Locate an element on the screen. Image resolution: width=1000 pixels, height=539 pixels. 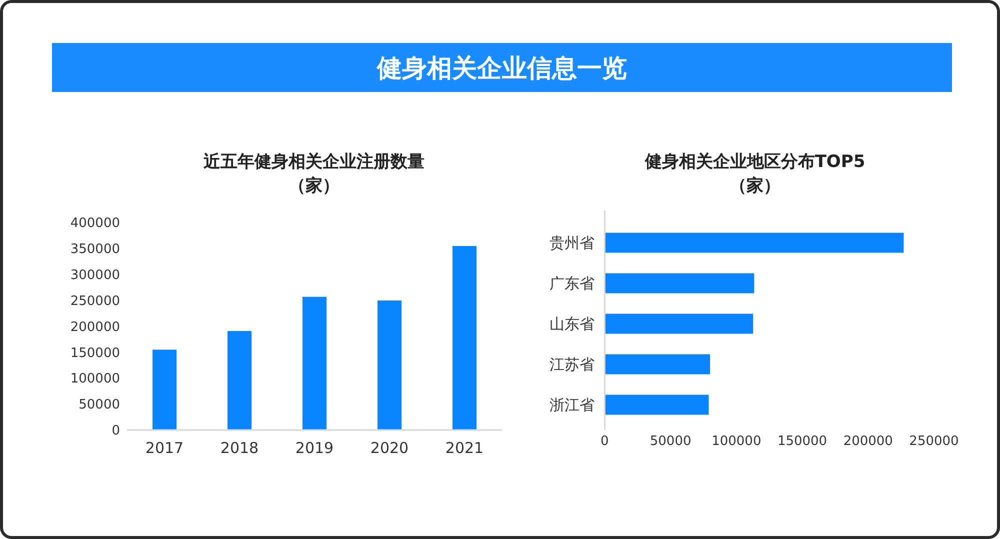
x-tick-label: 2019 is located at coordinates (314, 448).